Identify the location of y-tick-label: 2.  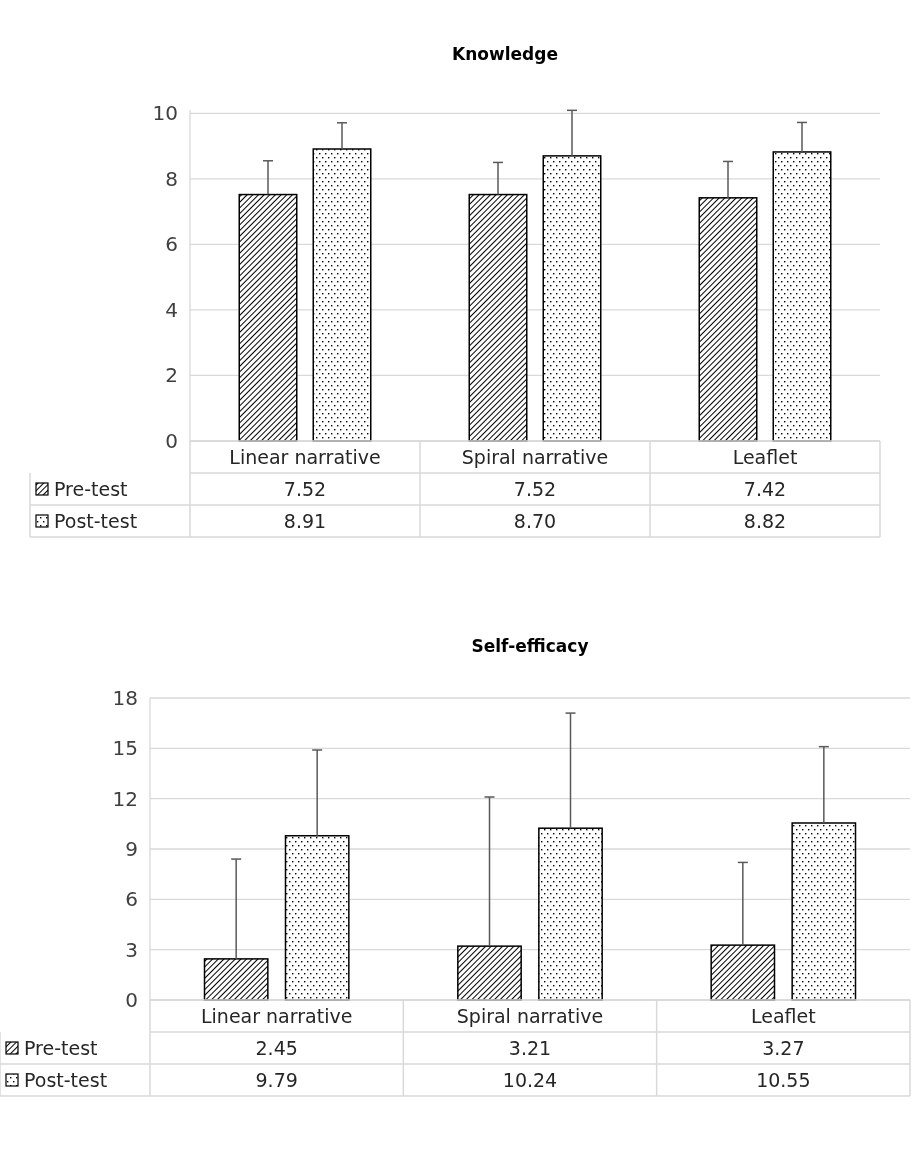
(171, 375).